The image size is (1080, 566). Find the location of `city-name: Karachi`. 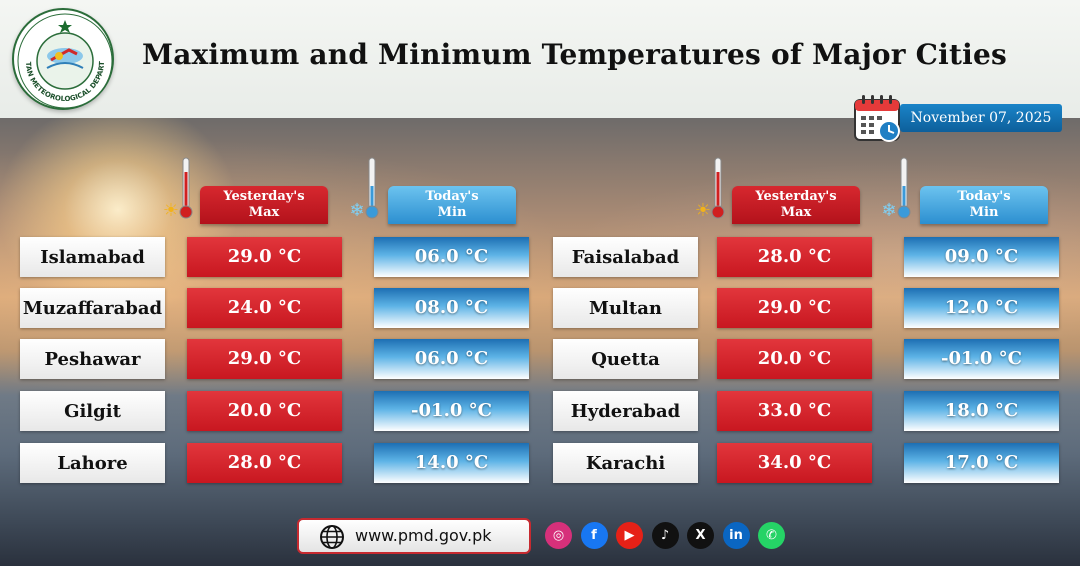

city-name: Karachi is located at coordinates (625, 463).